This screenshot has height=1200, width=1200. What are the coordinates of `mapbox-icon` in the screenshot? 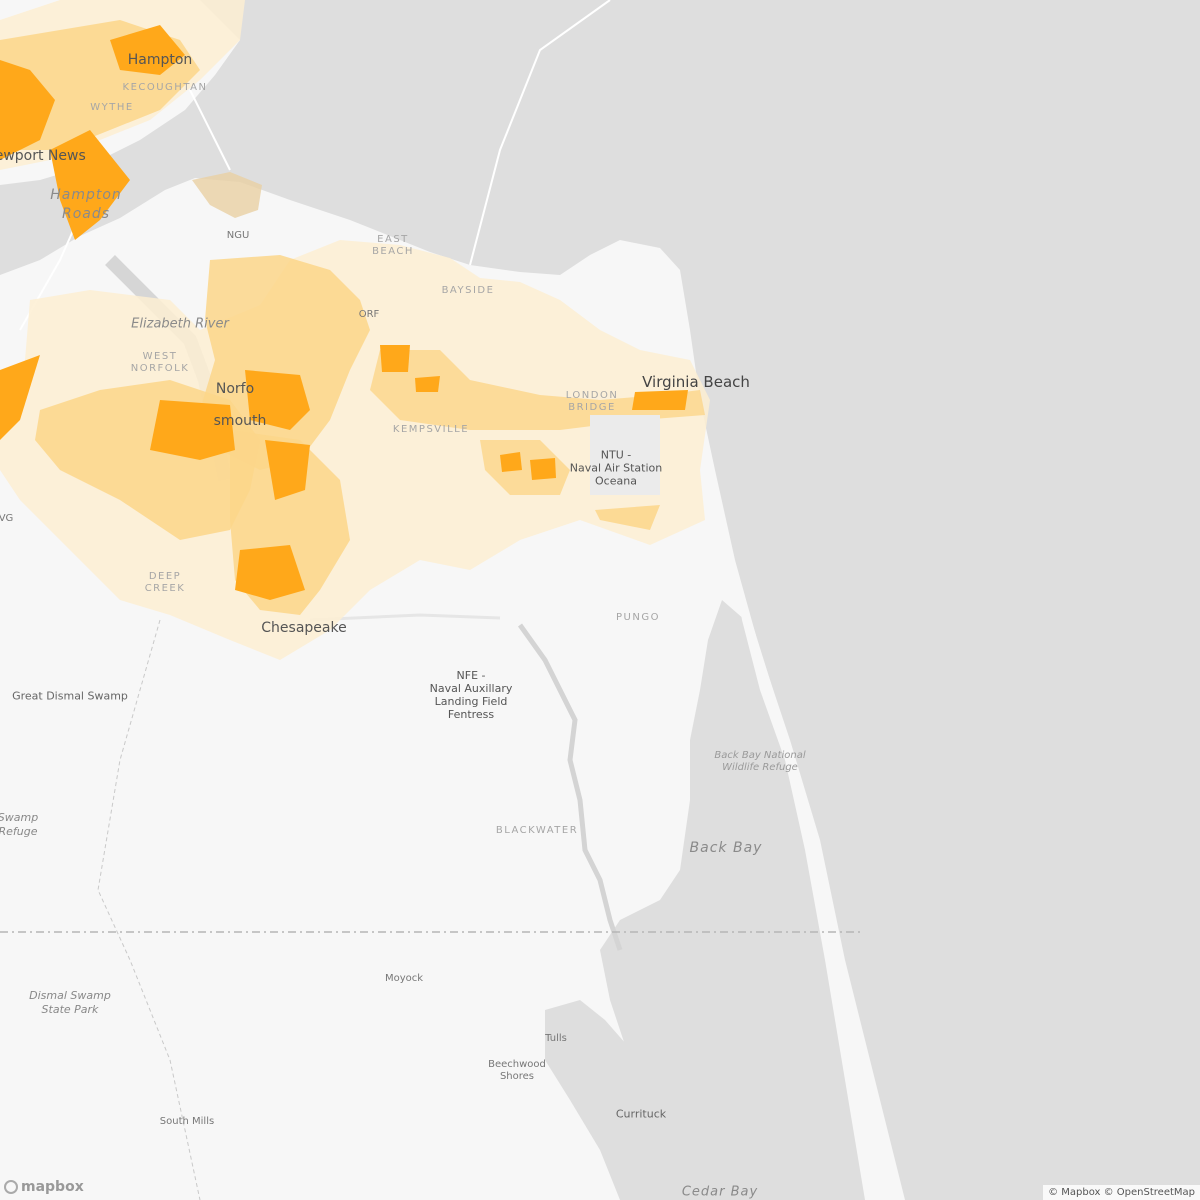 It's located at (11, 1187).